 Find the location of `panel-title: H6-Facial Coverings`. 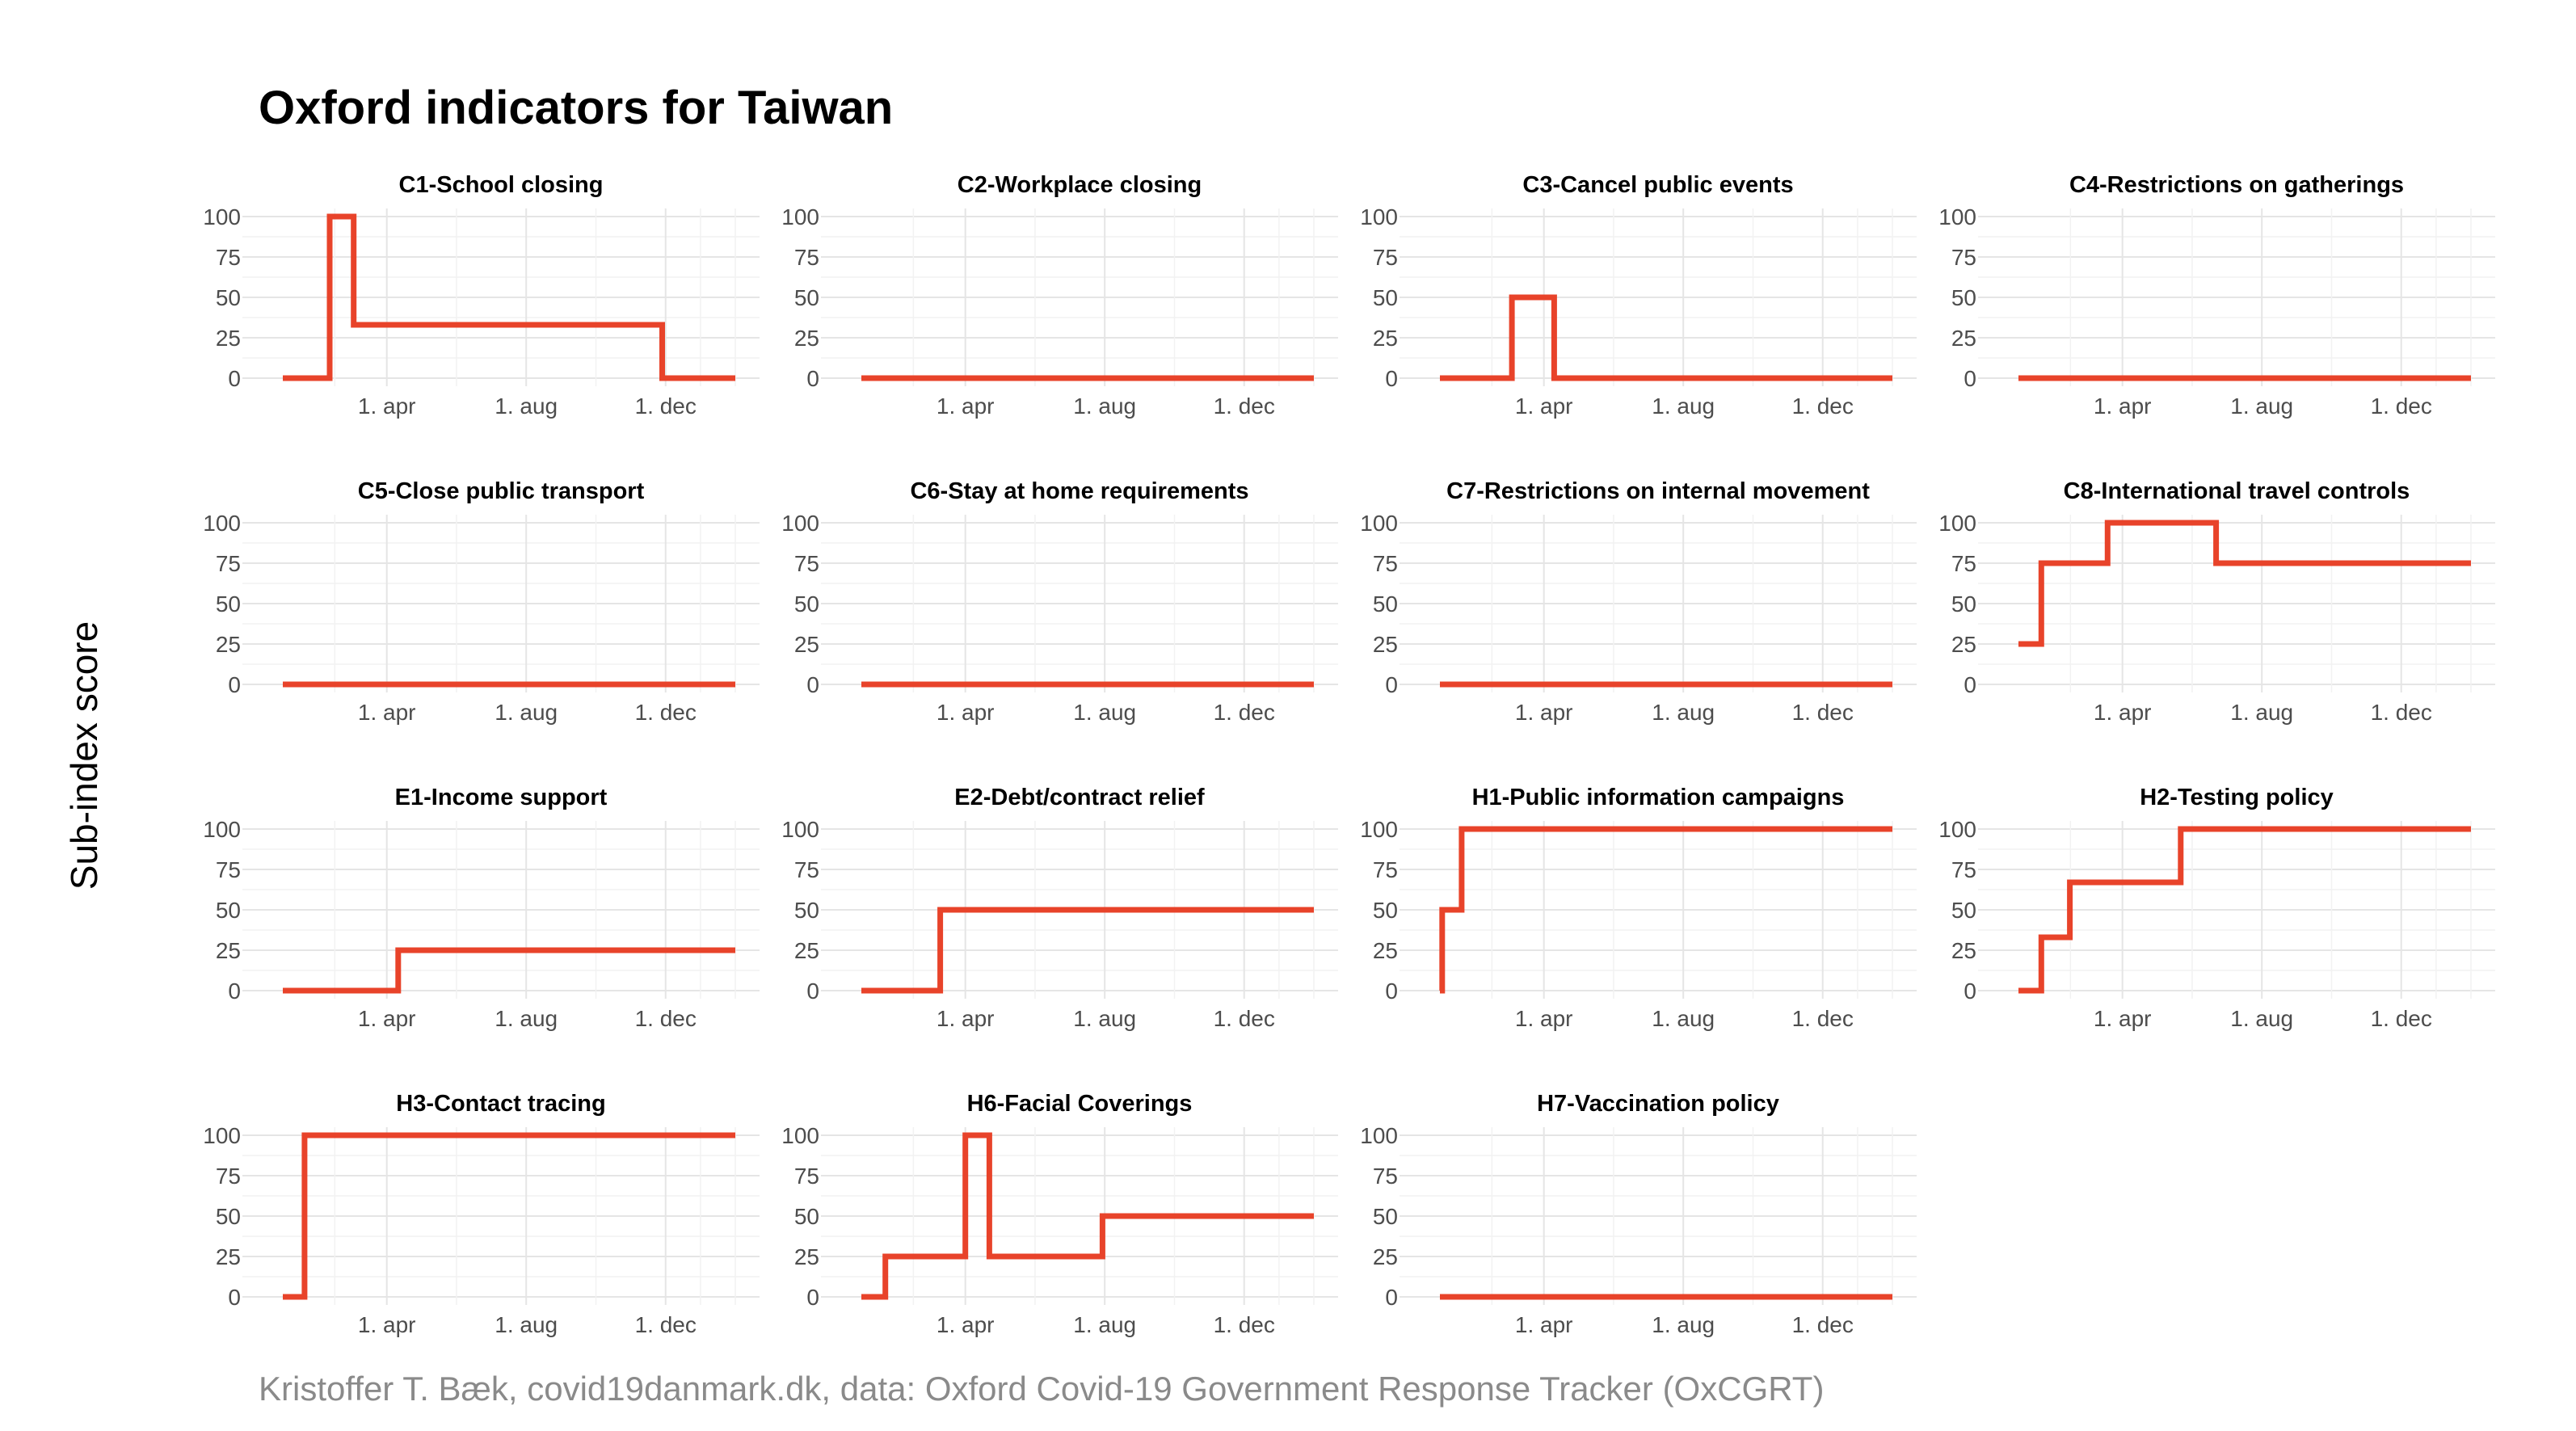

panel-title: H6-Facial Coverings is located at coordinates (1080, 1104).